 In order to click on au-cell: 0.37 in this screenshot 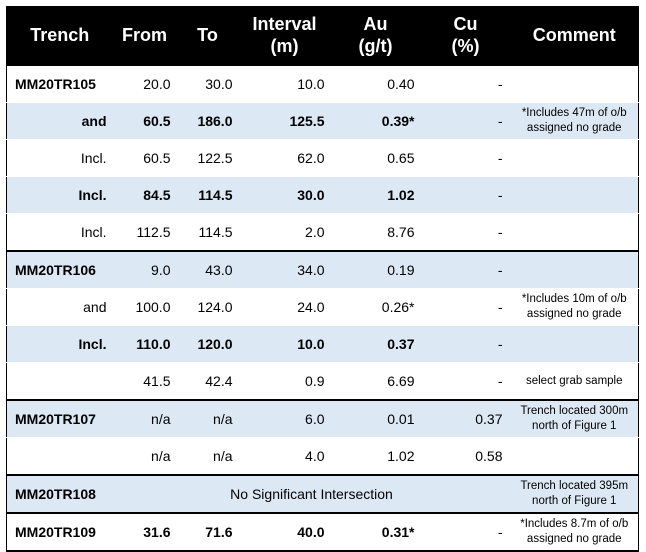, I will do `click(375, 344)`.